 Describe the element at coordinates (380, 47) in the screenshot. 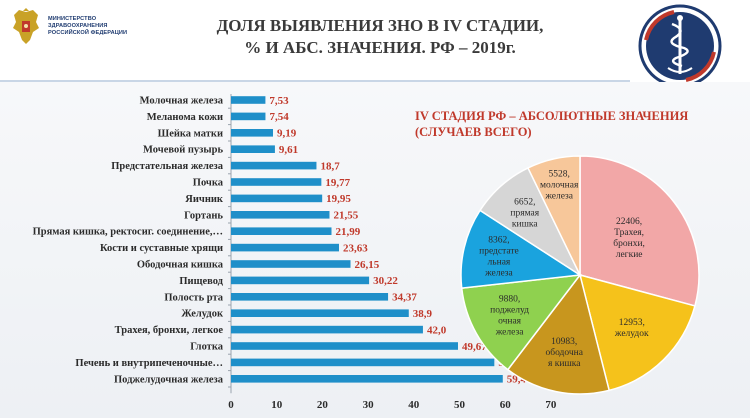

I see `slide-title-line: % И АБС. ЗНАЧЕНИЯ. РФ – 2019г.` at that location.